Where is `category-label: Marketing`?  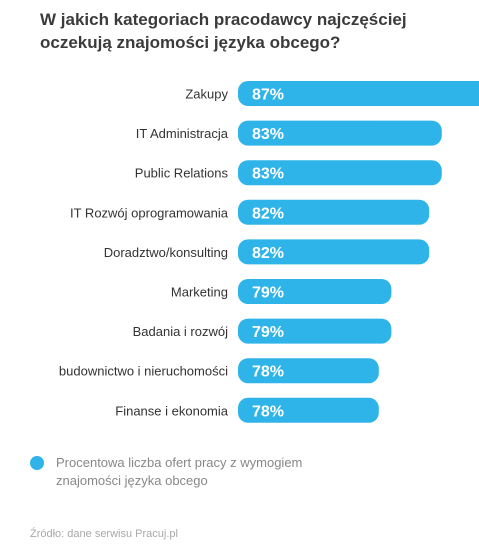
category-label: Marketing is located at coordinates (199, 292).